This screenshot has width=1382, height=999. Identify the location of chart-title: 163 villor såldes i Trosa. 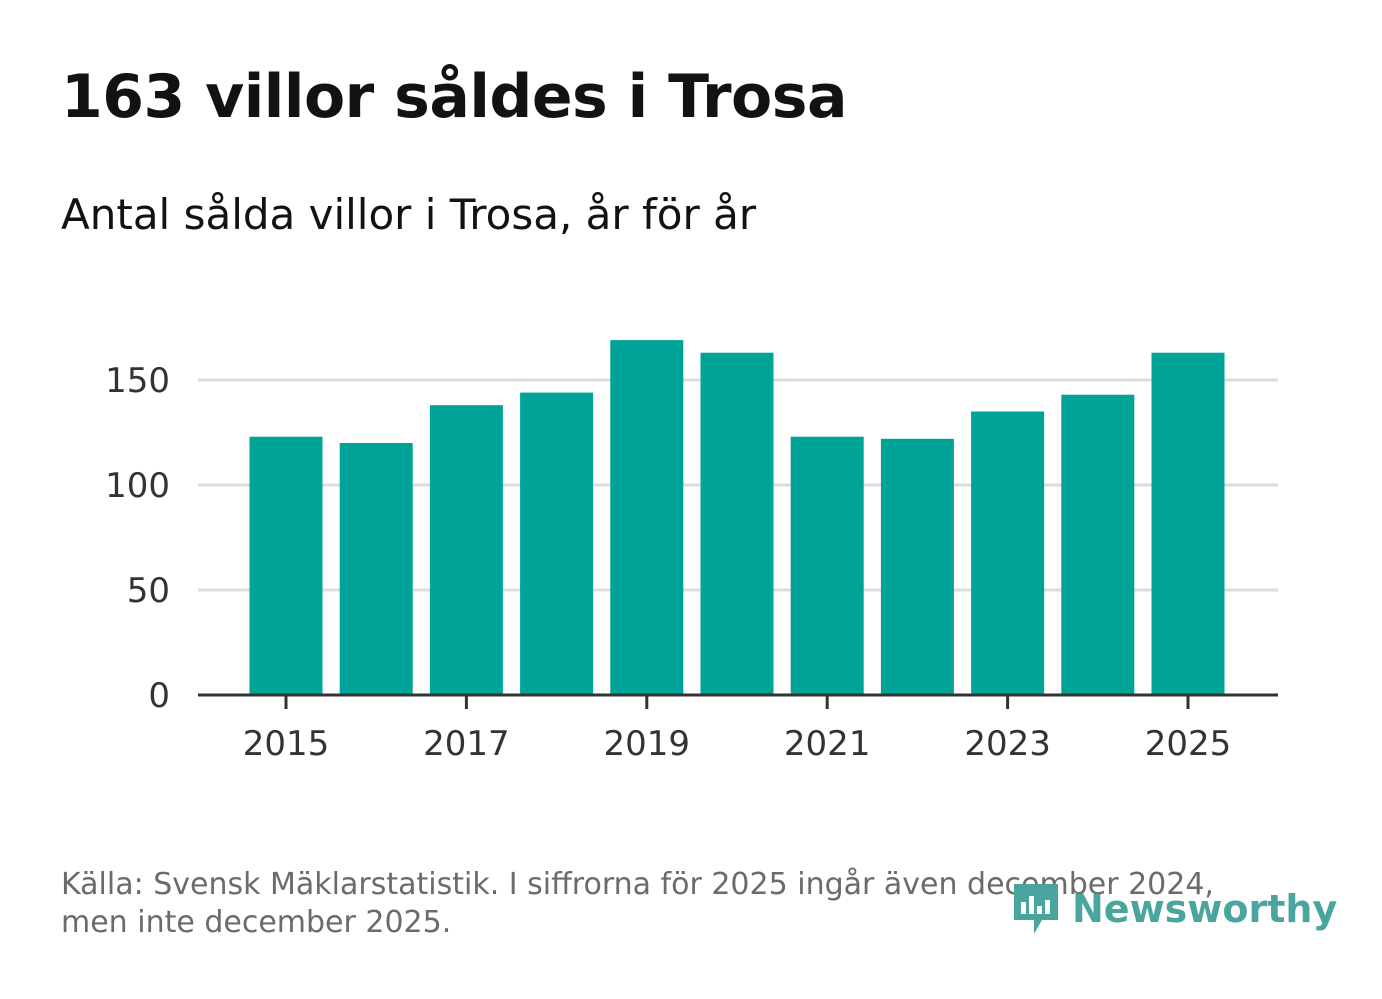
(454, 97).